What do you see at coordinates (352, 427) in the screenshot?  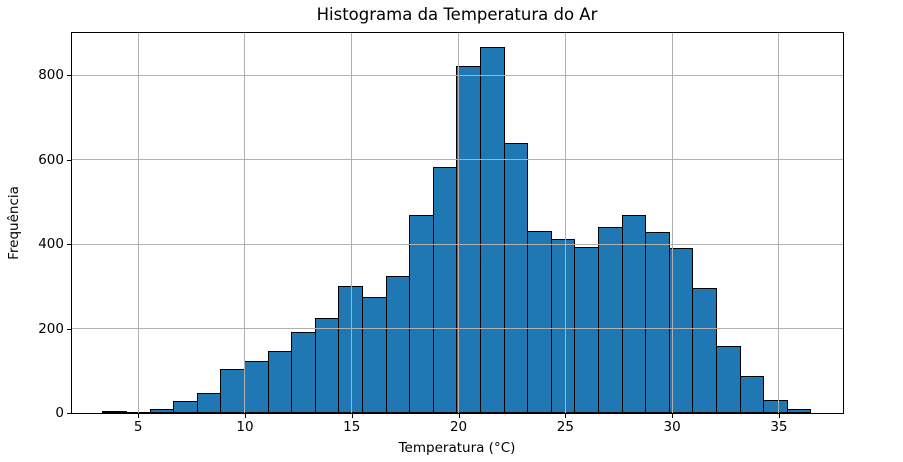 I see `x-tick-label-15: 15` at bounding box center [352, 427].